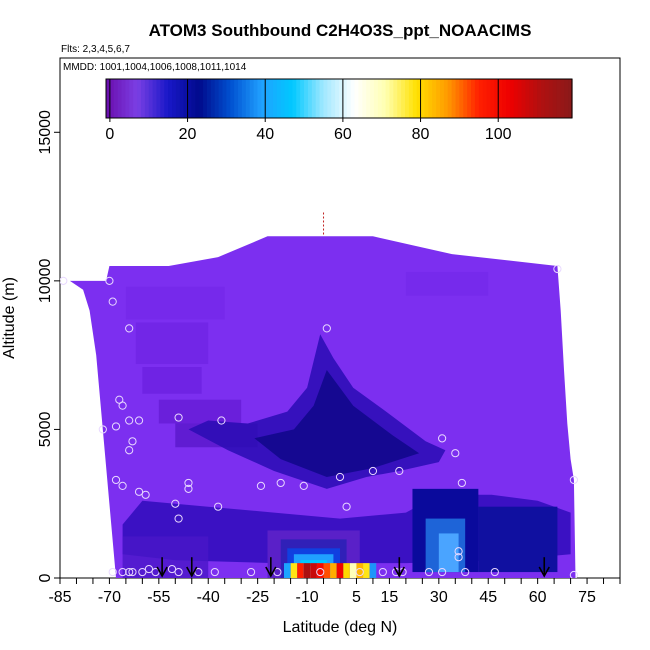 The height and width of the screenshot is (650, 650). What do you see at coordinates (109, 134) in the screenshot?
I see `colorbar-tick-label: 0` at bounding box center [109, 134].